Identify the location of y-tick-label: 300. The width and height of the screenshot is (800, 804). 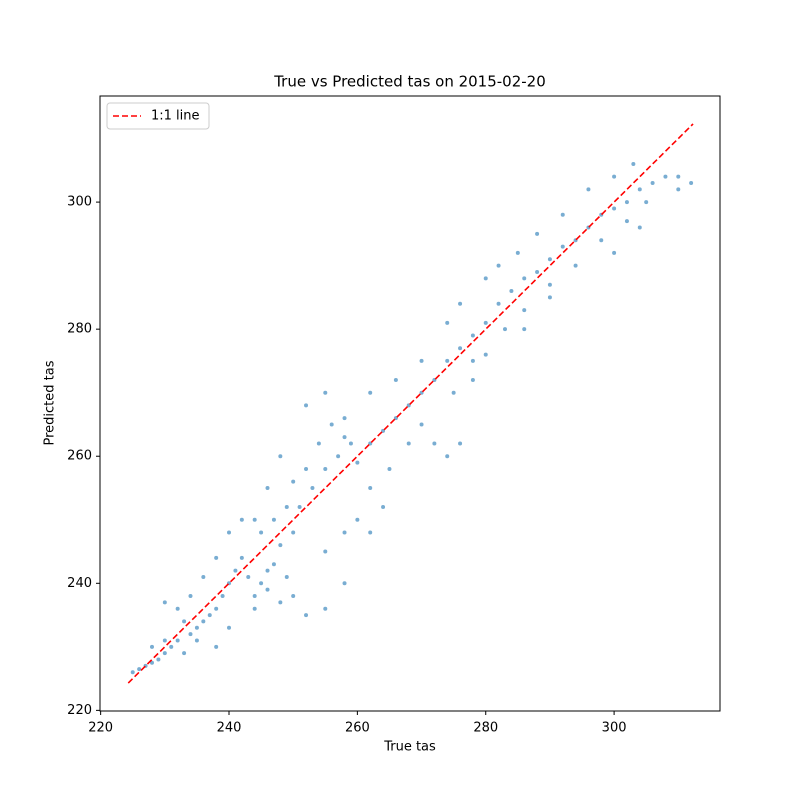
(79, 202).